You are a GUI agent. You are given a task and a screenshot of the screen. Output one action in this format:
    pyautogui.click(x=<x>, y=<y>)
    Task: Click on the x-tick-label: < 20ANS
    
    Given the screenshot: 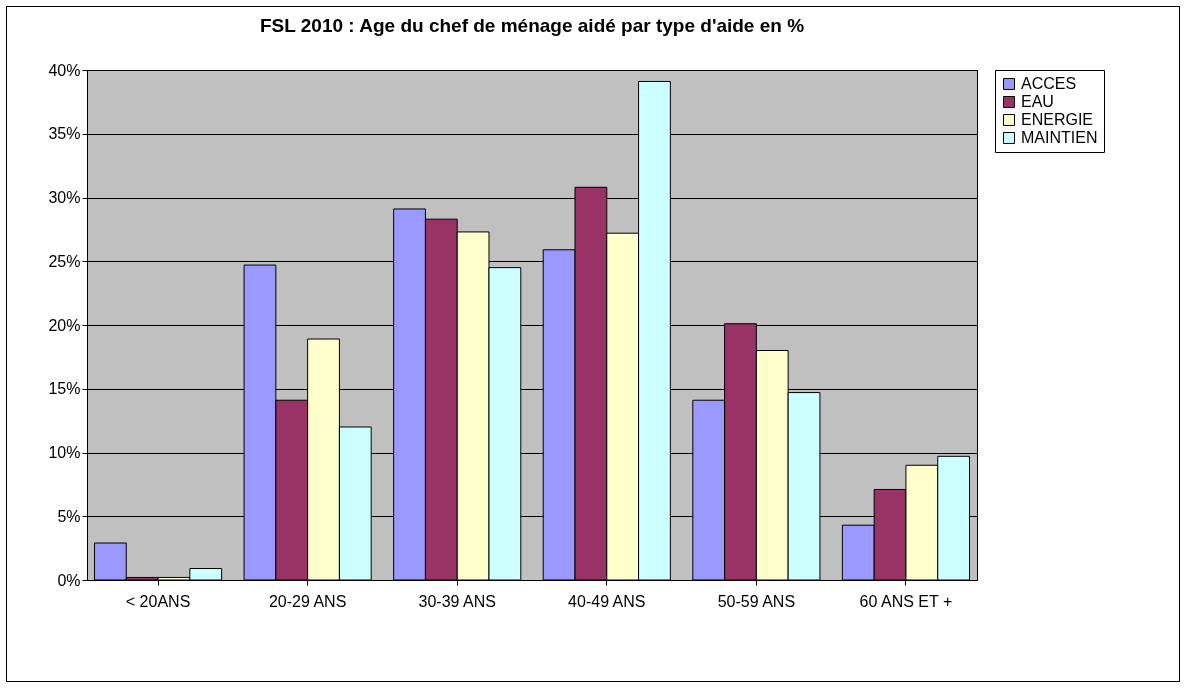 What is the action you would take?
    pyautogui.click(x=158, y=601)
    